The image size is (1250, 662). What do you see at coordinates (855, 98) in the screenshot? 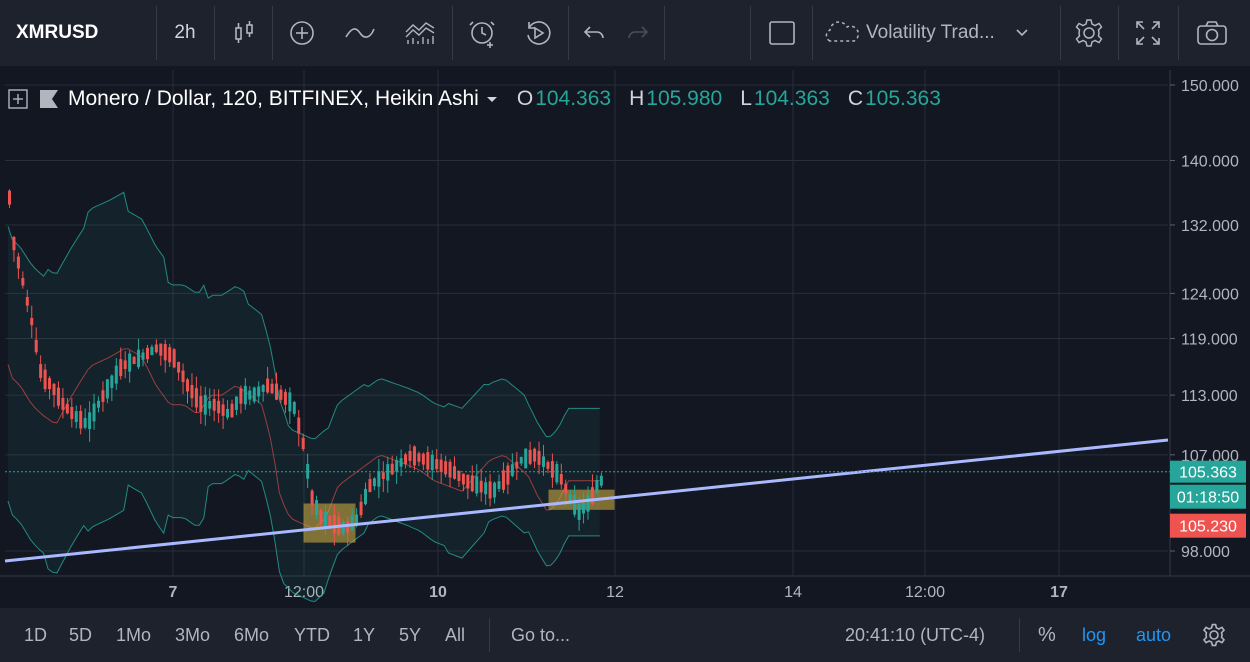
I see `close-label: C` at bounding box center [855, 98].